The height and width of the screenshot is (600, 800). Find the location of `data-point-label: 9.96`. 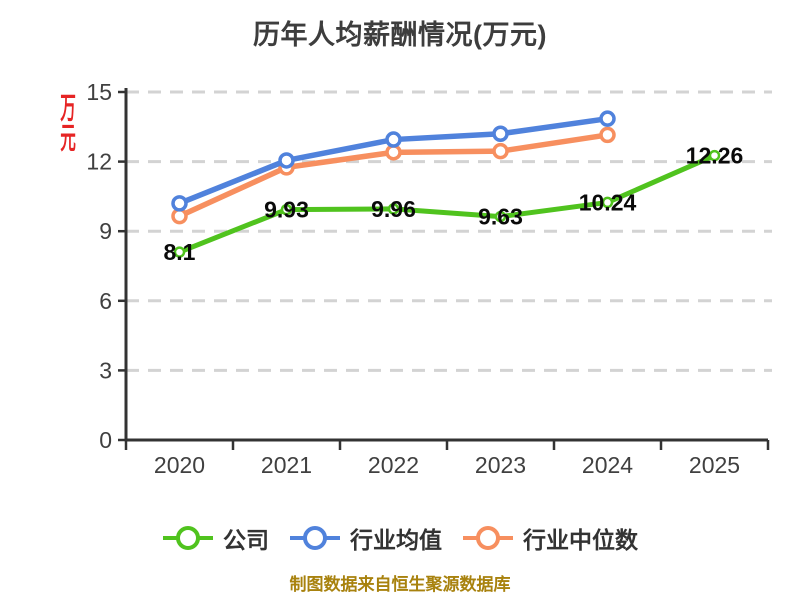

data-point-label: 9.96 is located at coordinates (393, 209).